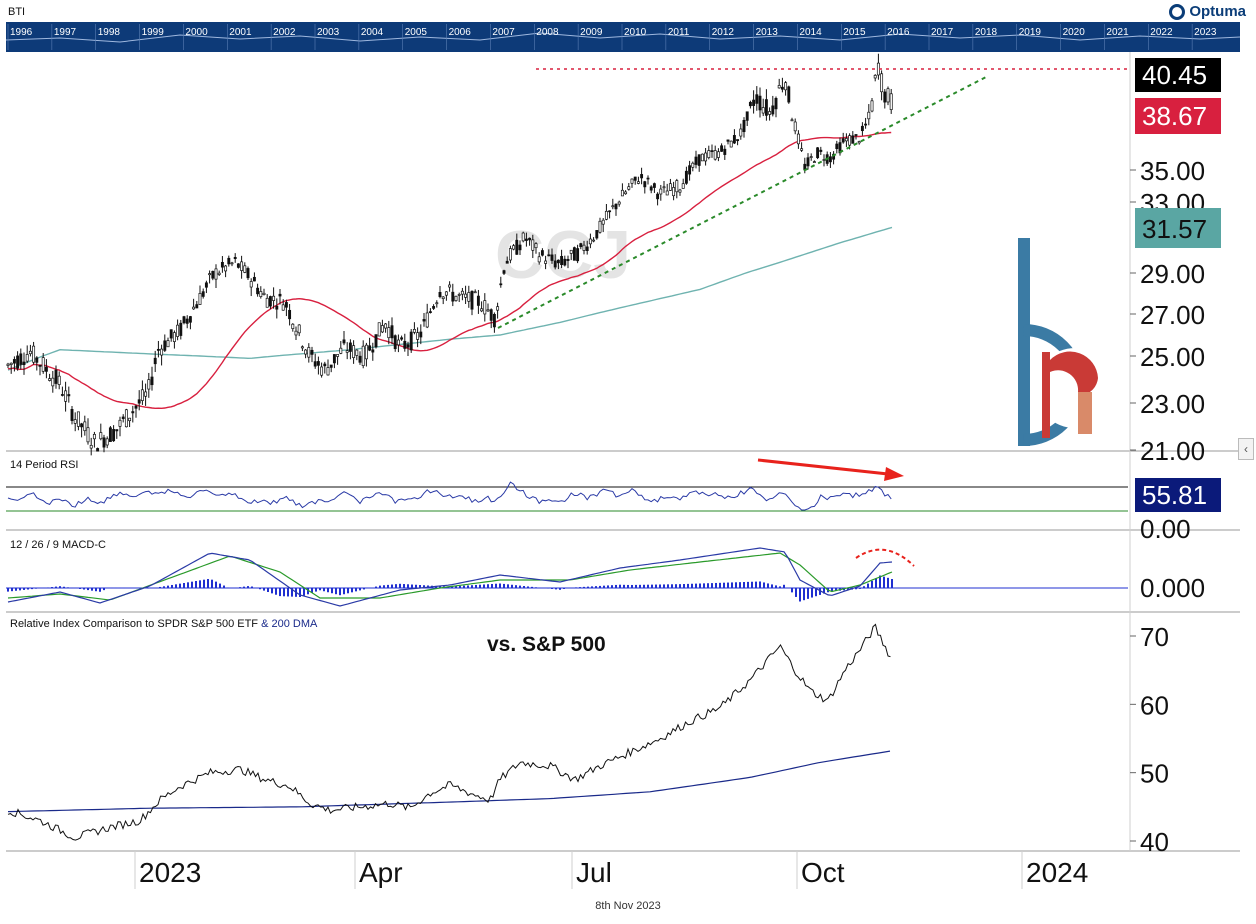 Image resolution: width=1256 pixels, height=924 pixels. I want to click on overview-year-label: 2023, so click(1205, 32).